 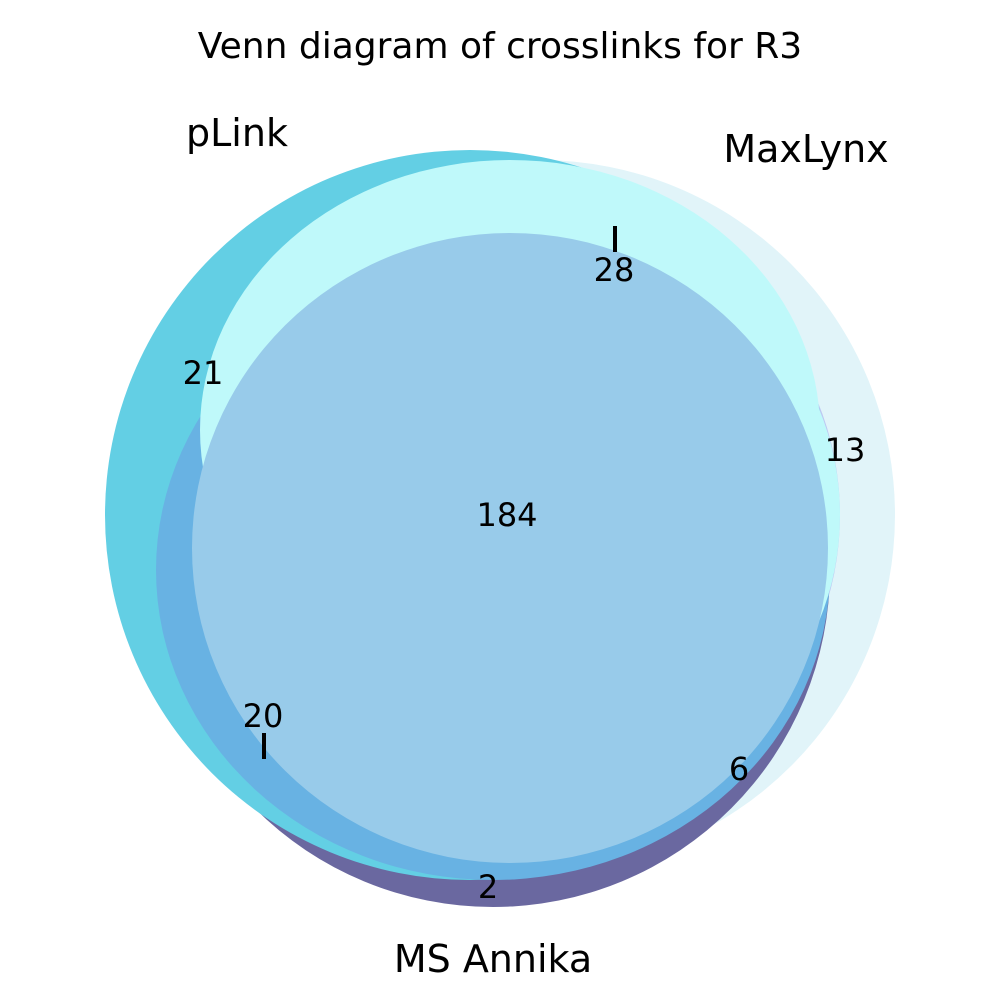 I want to click on count-all-three: 184, so click(x=506, y=515).